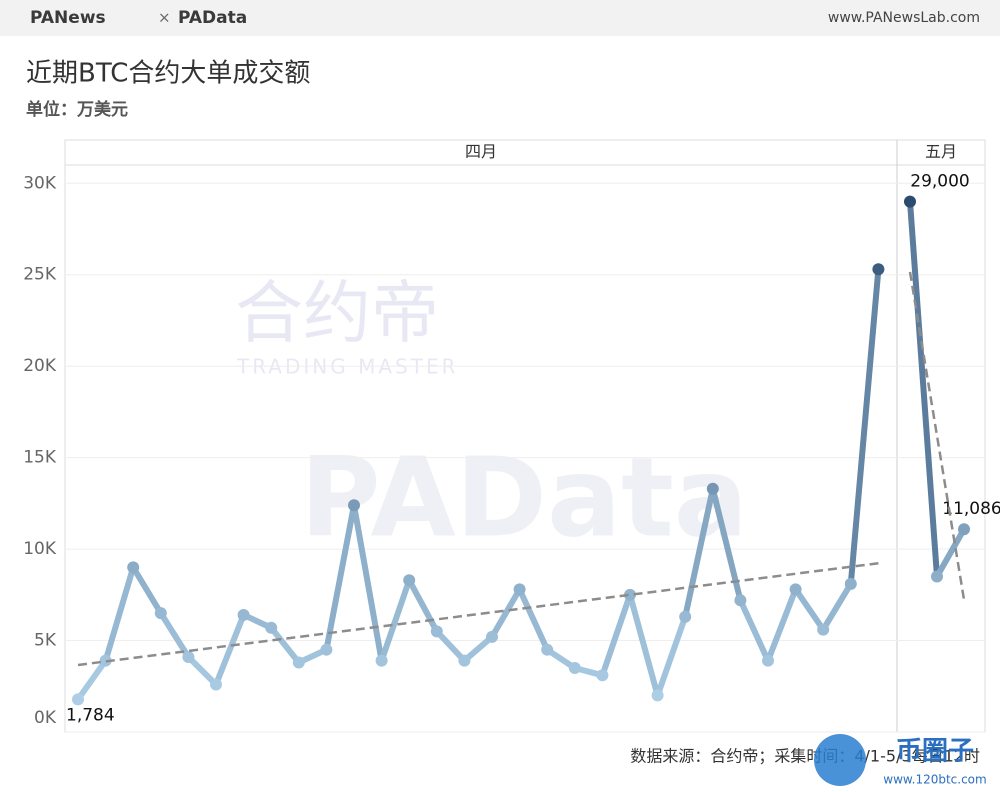  I want to click on y-tick-label: 20K, so click(40, 366).